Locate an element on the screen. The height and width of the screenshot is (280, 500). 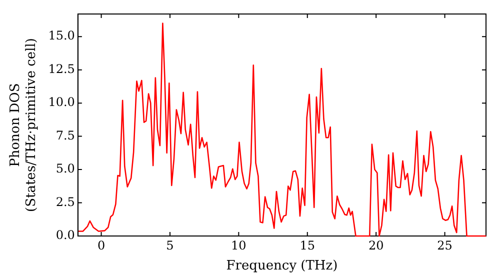
x-tick-label: 10 is located at coordinates (238, 245).